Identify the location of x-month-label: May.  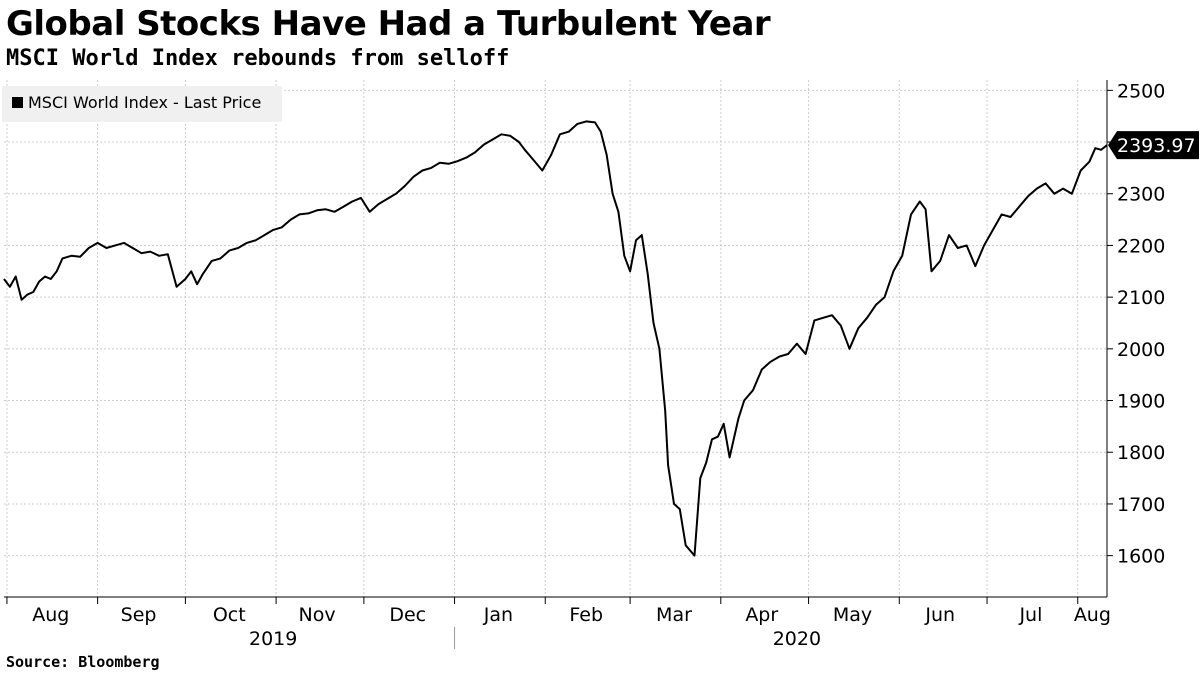
(852, 615).